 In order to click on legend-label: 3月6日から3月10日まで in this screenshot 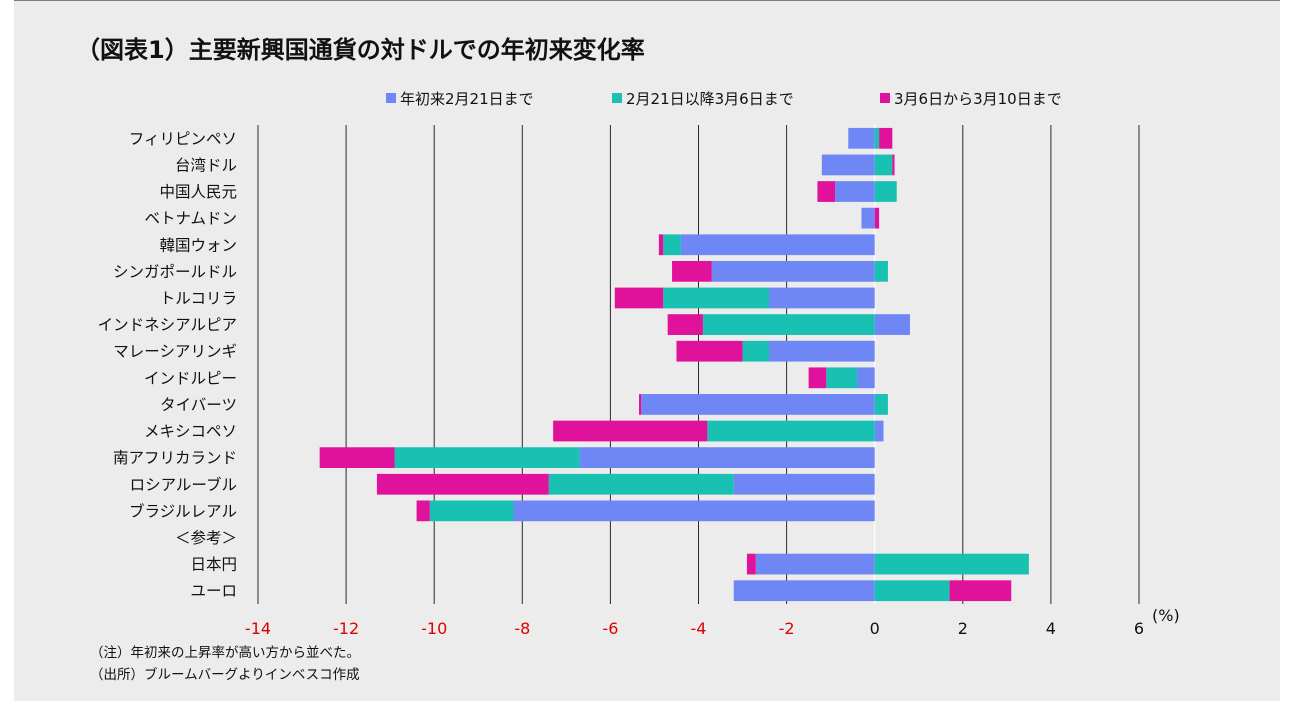, I will do `click(978, 99)`.